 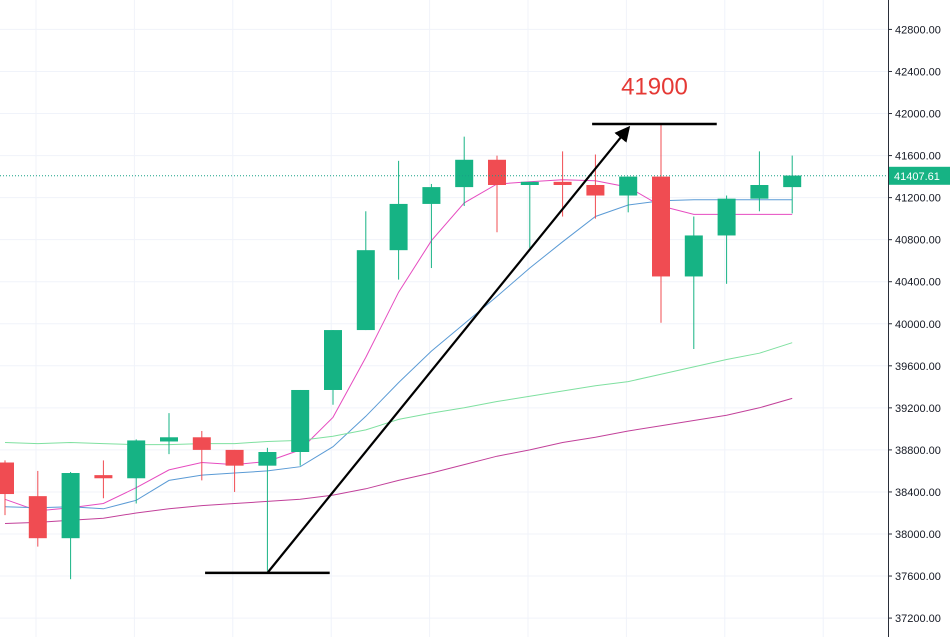 What do you see at coordinates (918, 241) in the screenshot?
I see `y-axis-tick-label: 40800.00` at bounding box center [918, 241].